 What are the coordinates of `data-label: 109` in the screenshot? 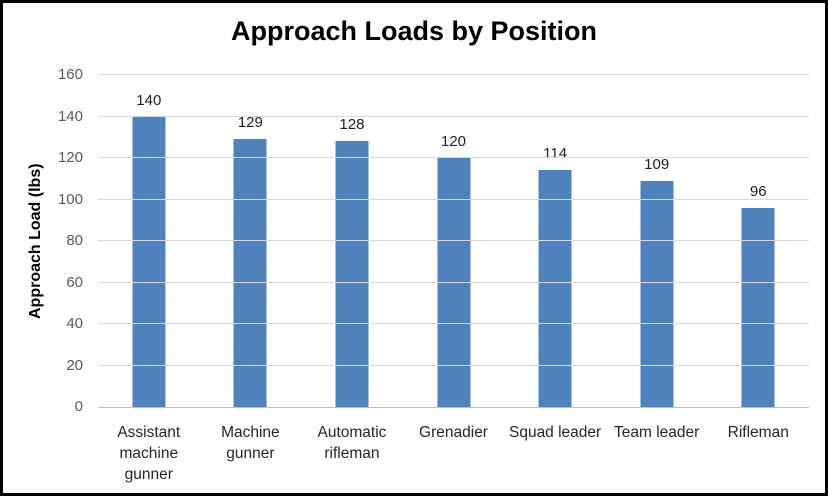 It's located at (657, 164).